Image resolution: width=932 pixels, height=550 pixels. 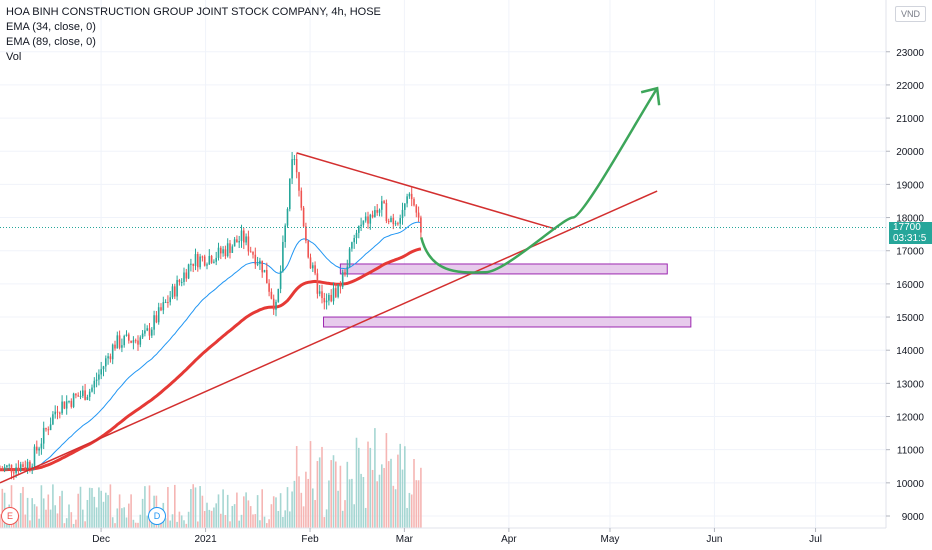 What do you see at coordinates (910, 185) in the screenshot?
I see `price-tick-label: 19000` at bounding box center [910, 185].